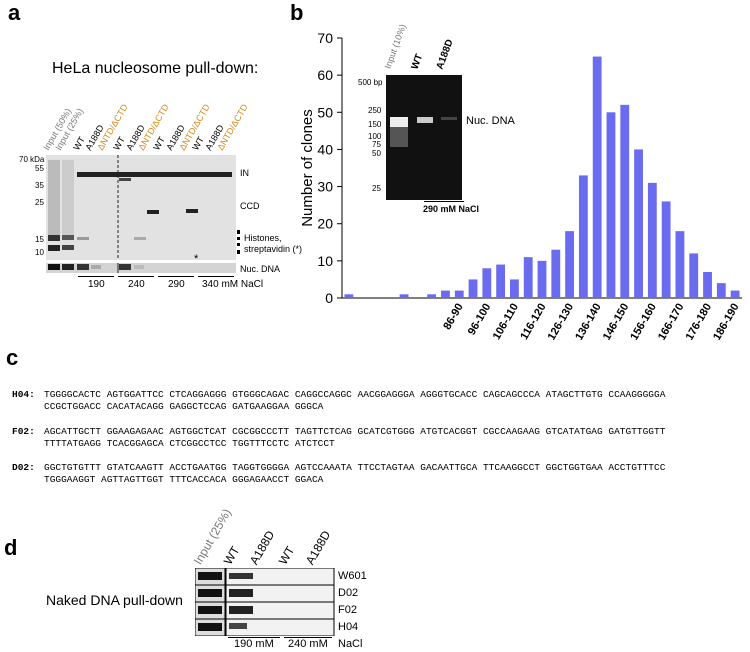  What do you see at coordinates (263, 238) in the screenshot?
I see `label-histones: Histones,` at bounding box center [263, 238].